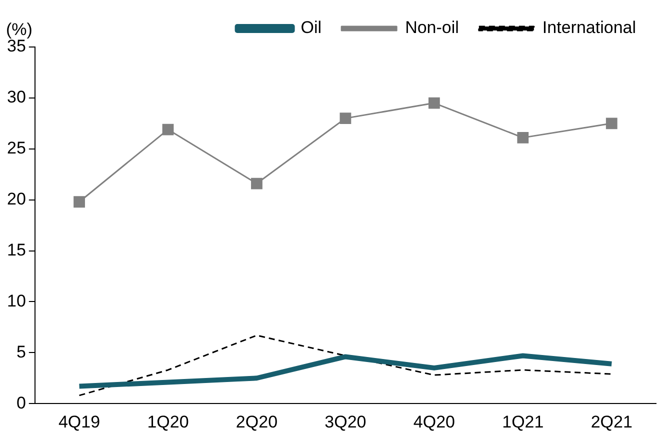 This screenshot has width=668, height=440. Describe the element at coordinates (168, 422) in the screenshot. I see `x-tick-label: 1Q20` at that location.